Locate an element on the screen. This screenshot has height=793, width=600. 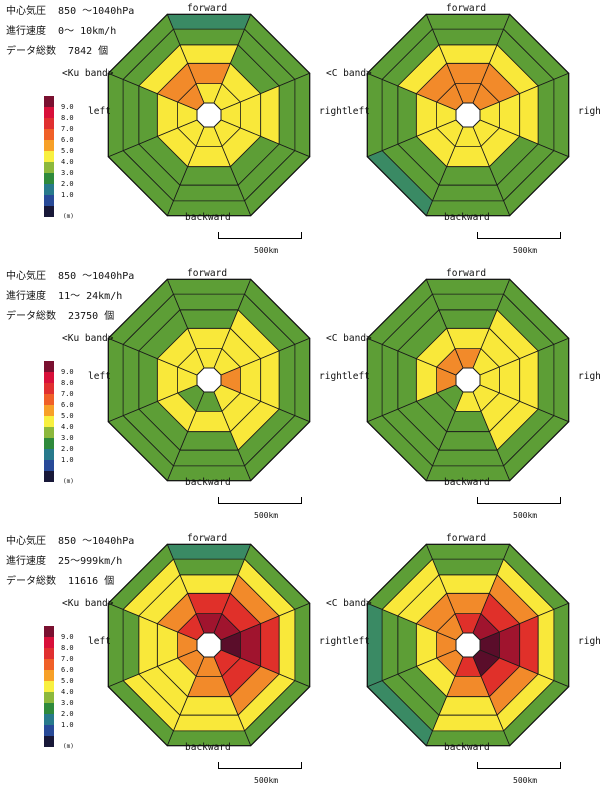
c_band-octagon is located at coordinates (468, 115).